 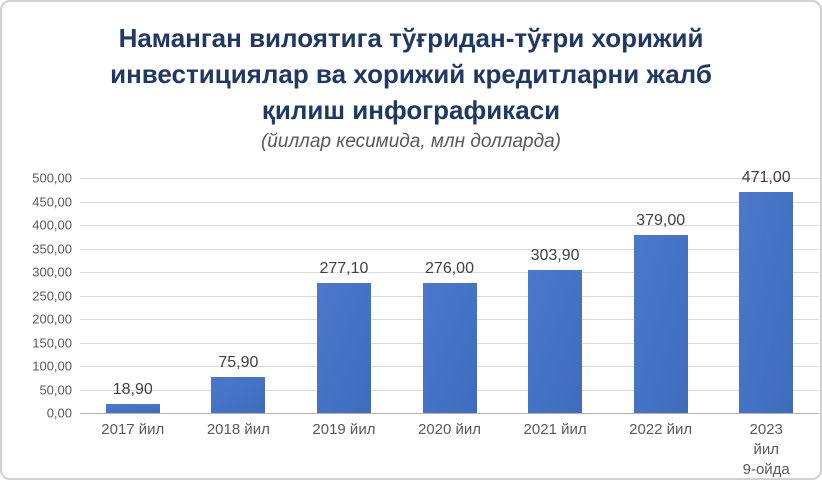 I want to click on y-tick-label: 100,00, so click(x=52, y=366).